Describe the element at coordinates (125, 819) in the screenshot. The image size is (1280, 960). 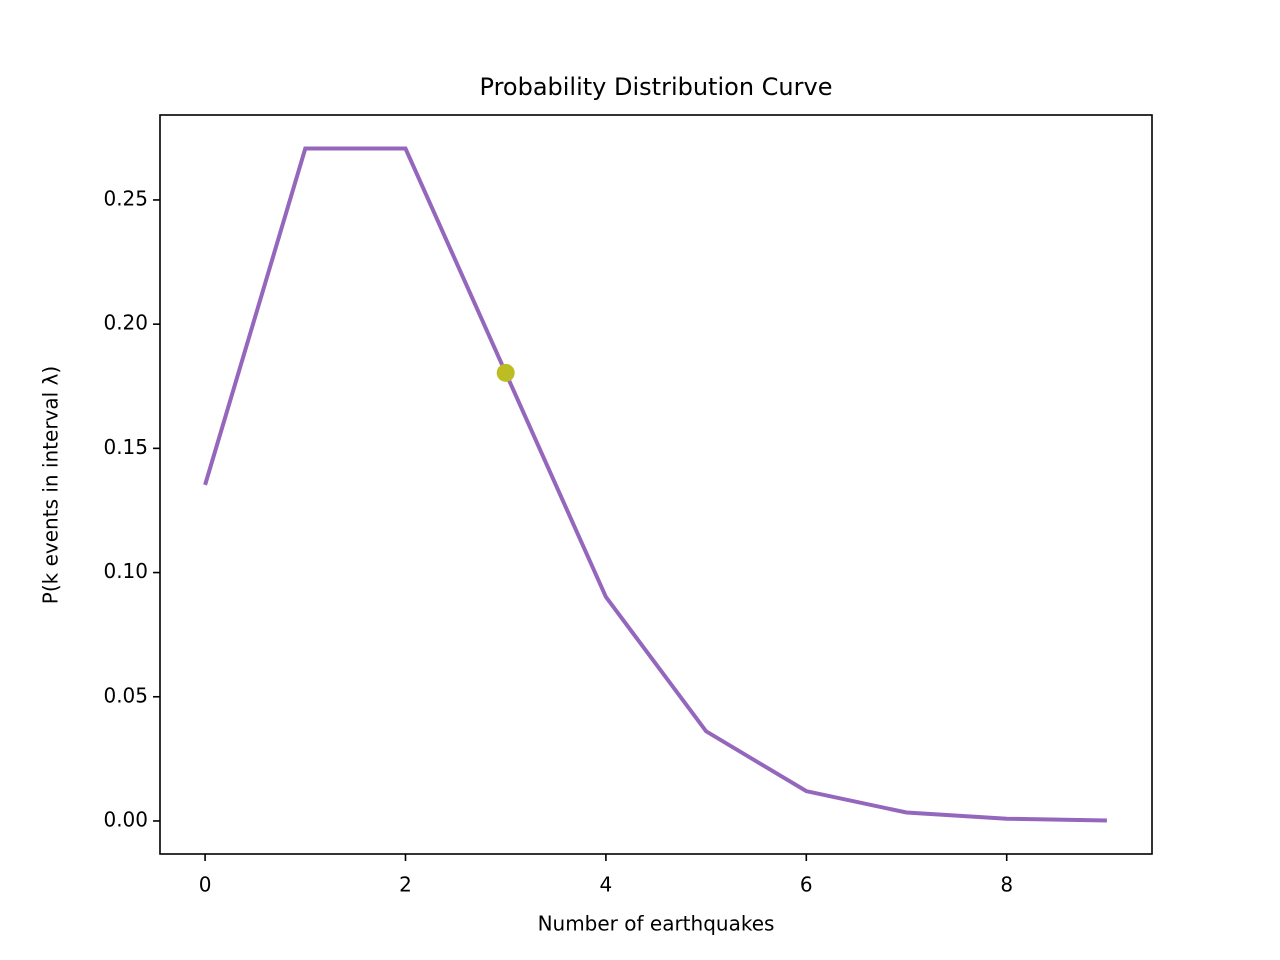
I see `y-tick-label: 0.00` at that location.